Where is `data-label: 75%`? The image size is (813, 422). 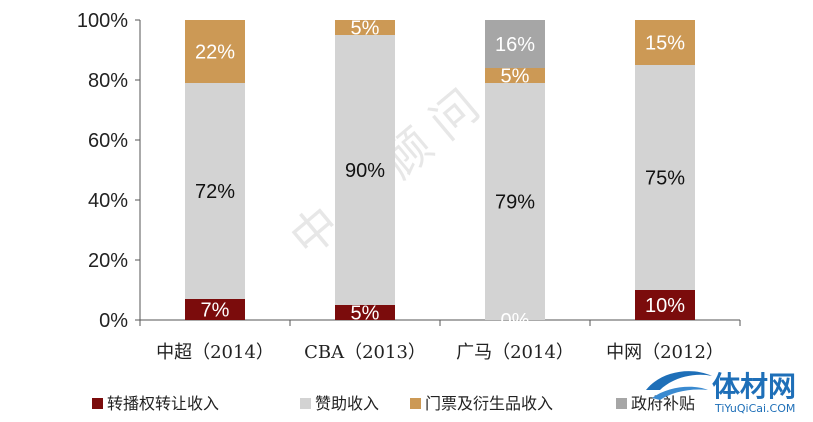 data-label: 75% is located at coordinates (665, 179).